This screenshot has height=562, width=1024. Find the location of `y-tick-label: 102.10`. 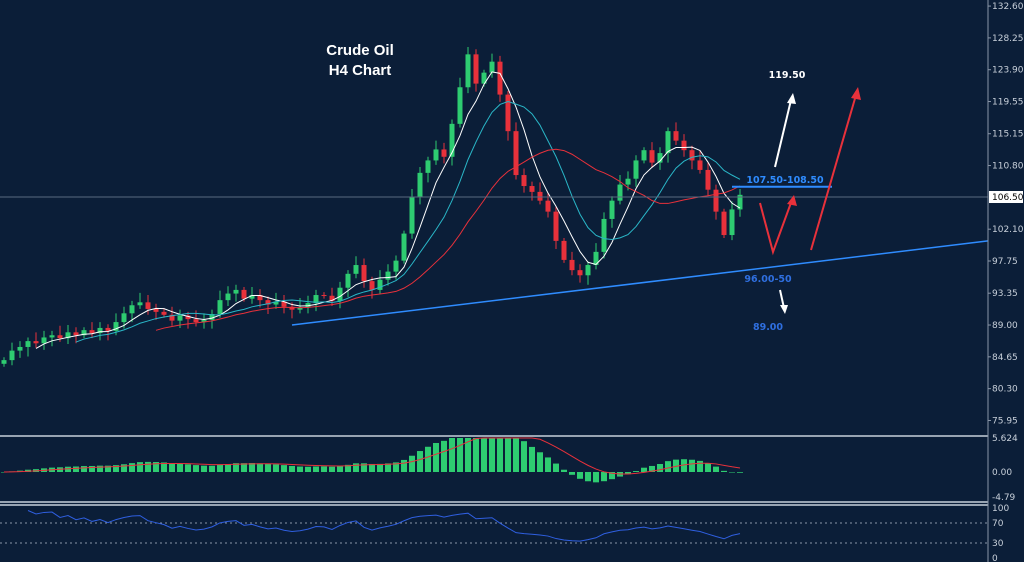

y-tick-label: 102.10 is located at coordinates (1008, 230).